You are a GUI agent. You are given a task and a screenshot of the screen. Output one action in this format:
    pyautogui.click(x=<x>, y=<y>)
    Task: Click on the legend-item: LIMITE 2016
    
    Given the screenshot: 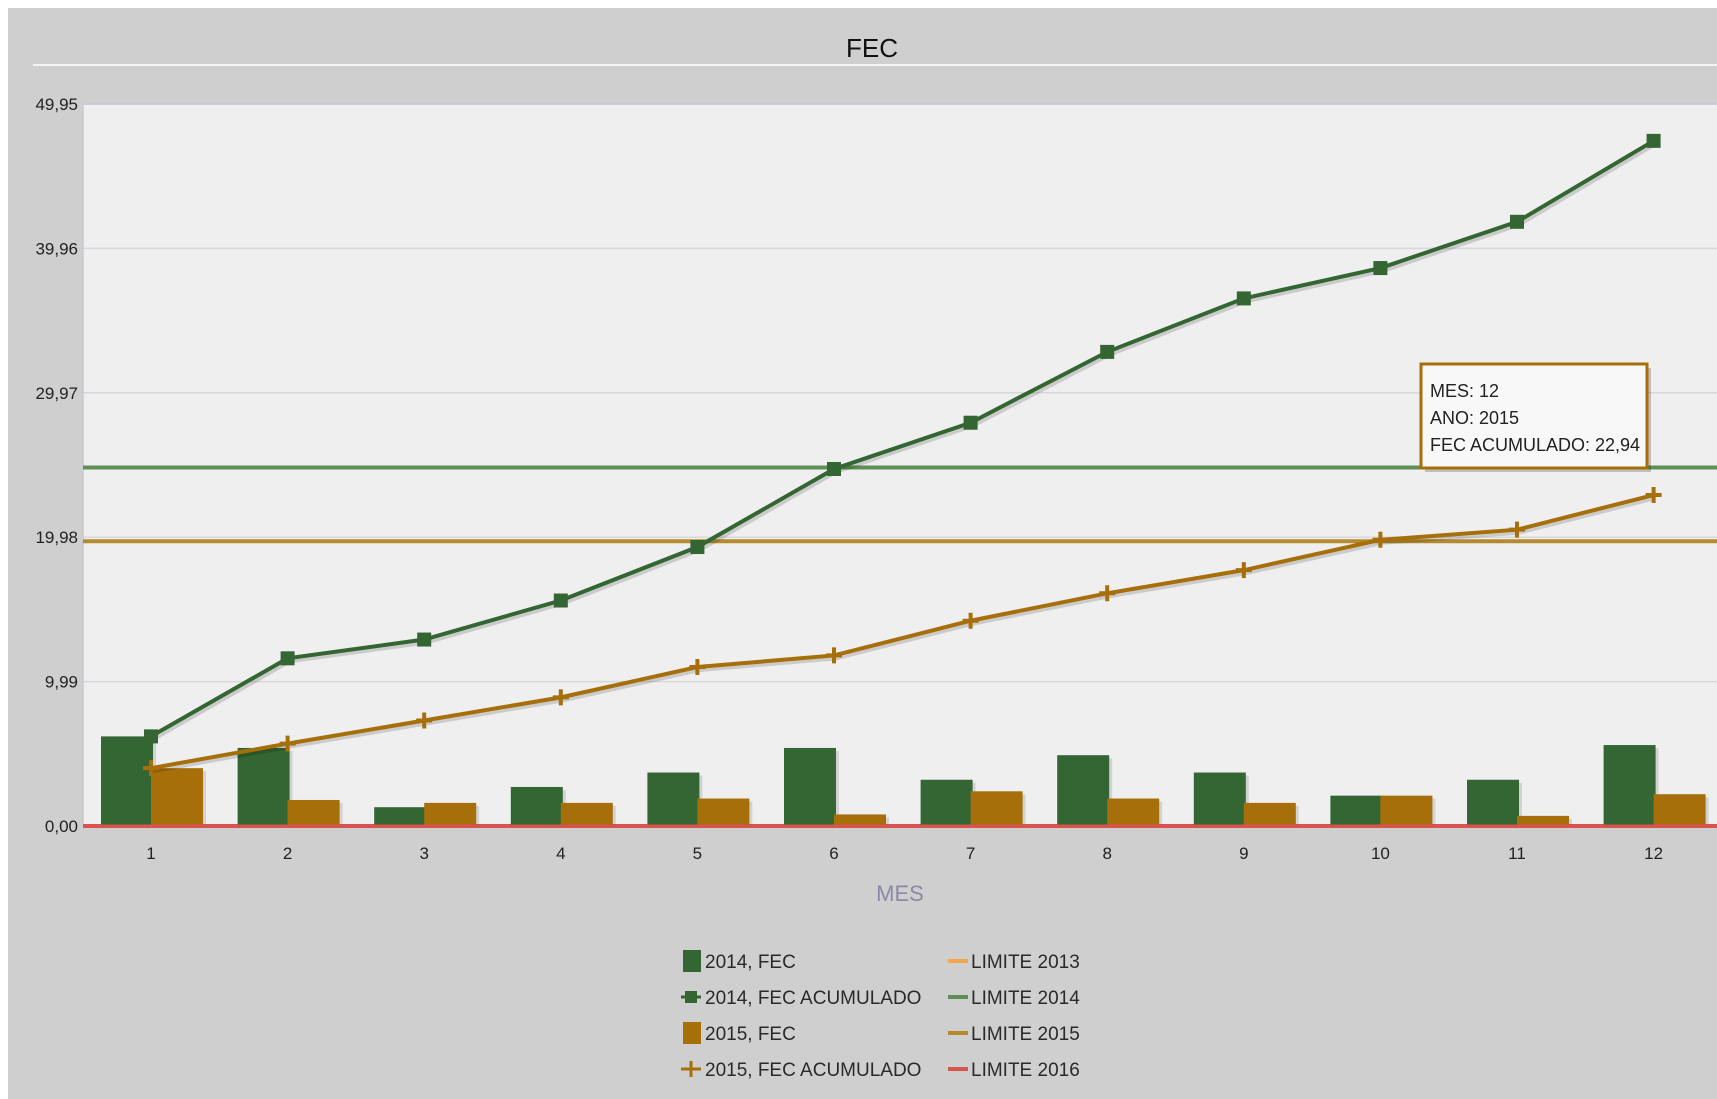 What is the action you would take?
    pyautogui.click(x=1014, y=1070)
    